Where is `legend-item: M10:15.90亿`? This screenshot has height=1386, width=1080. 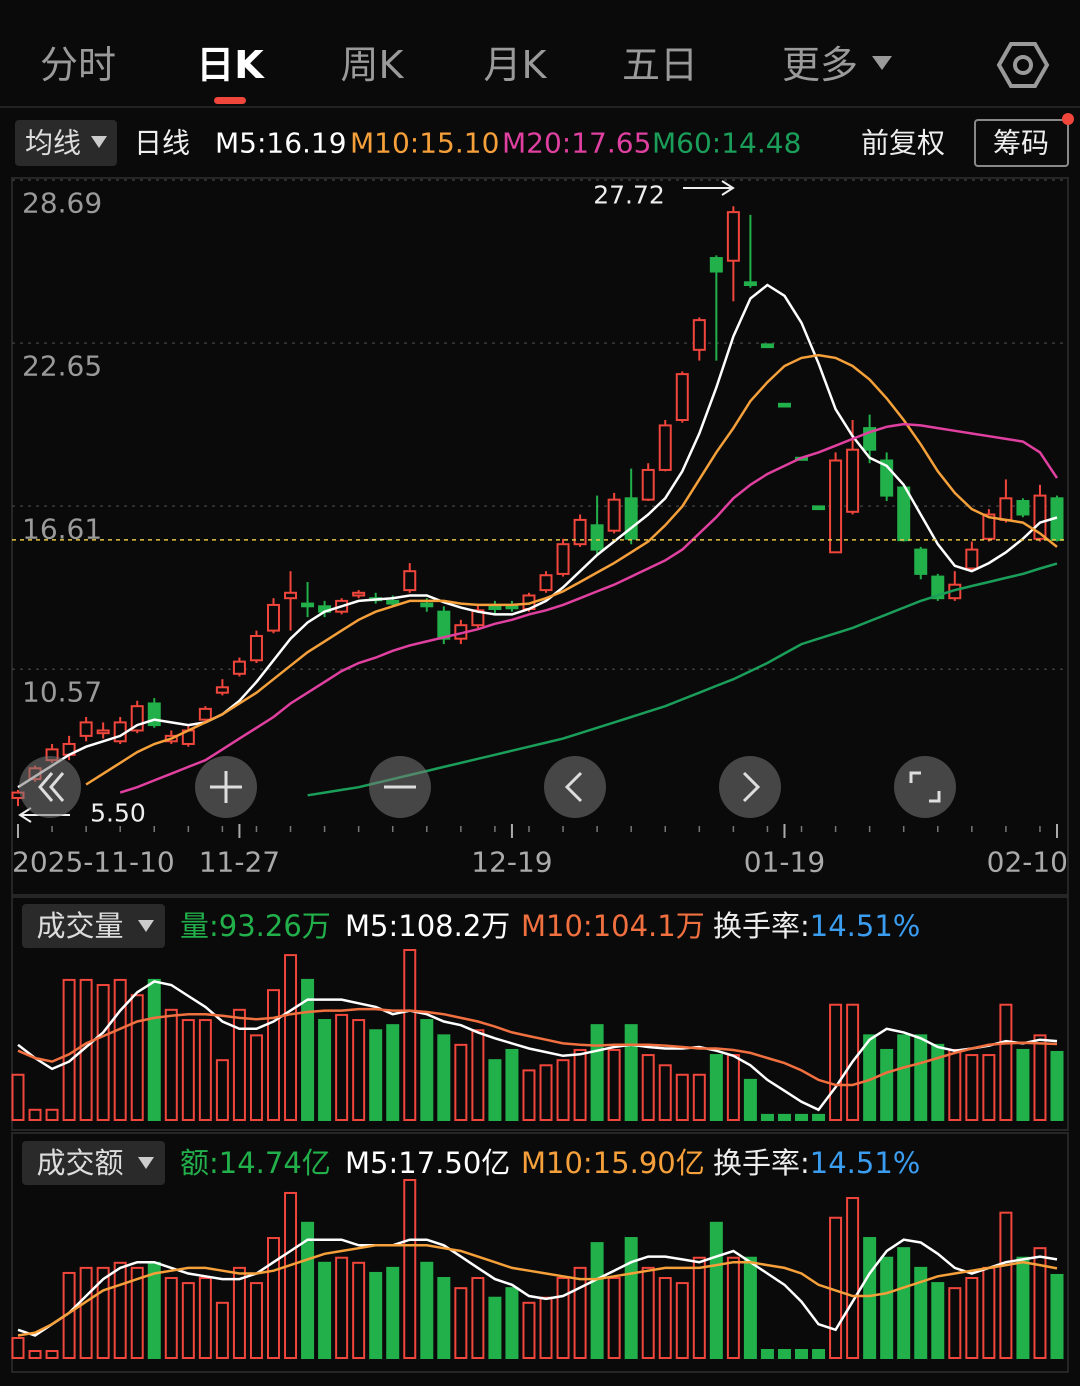
legend-item: M10:15.90亿 is located at coordinates (613, 1163).